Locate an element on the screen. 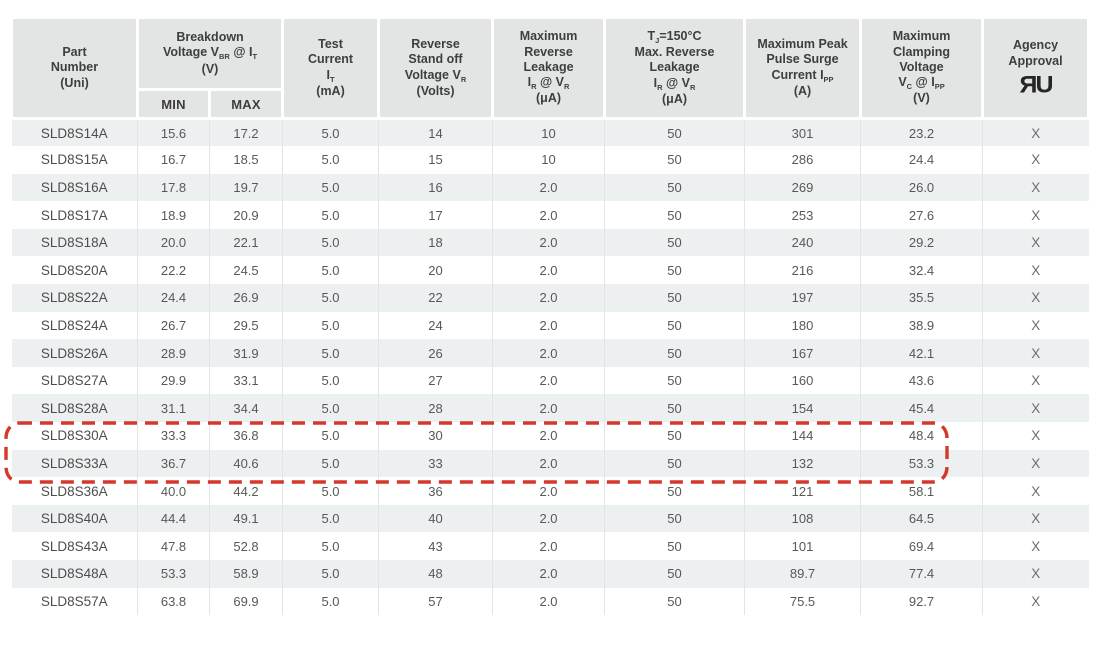  header-line: VC @ IPP is located at coordinates (921, 83).